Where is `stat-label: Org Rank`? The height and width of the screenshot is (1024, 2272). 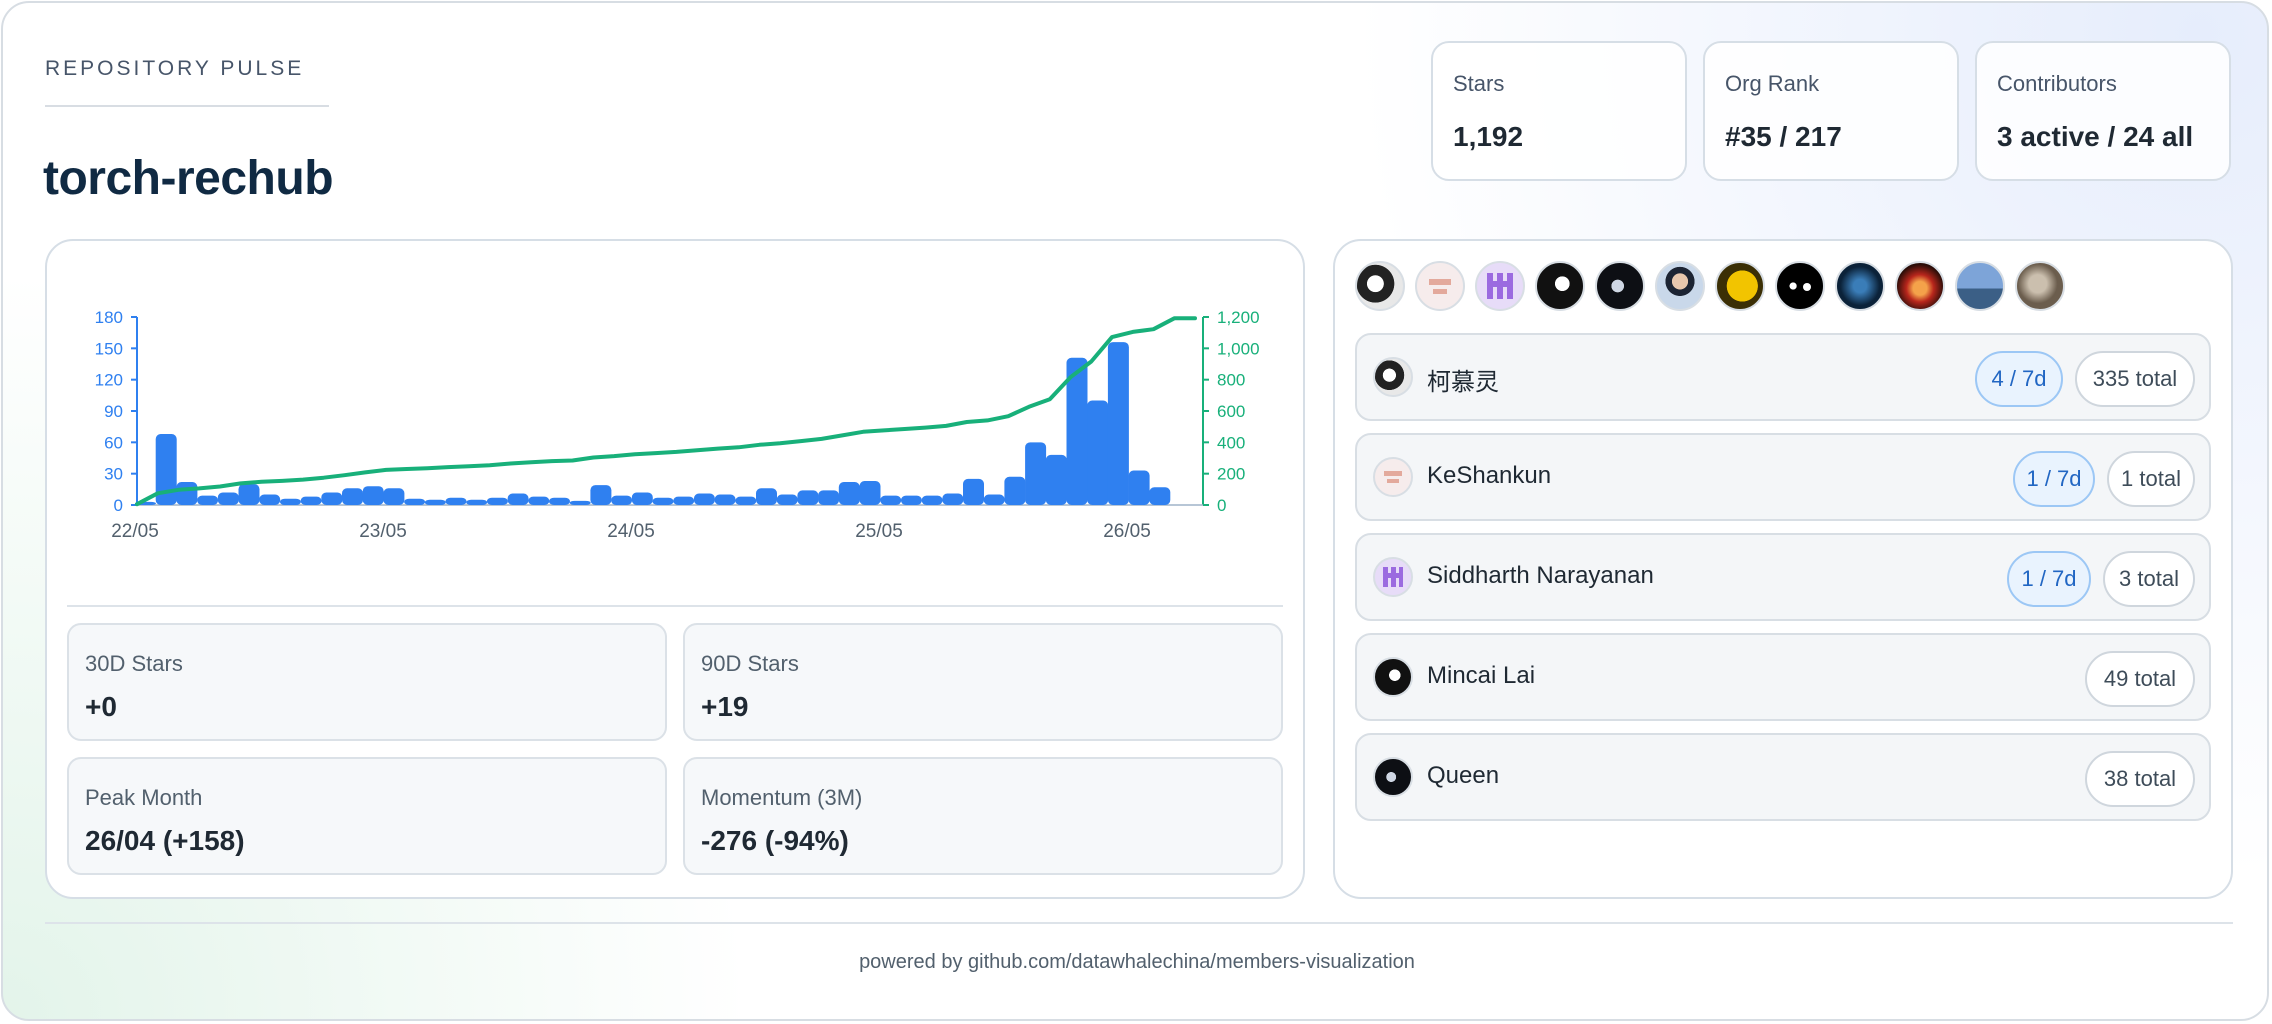 stat-label: Org Rank is located at coordinates (1772, 83).